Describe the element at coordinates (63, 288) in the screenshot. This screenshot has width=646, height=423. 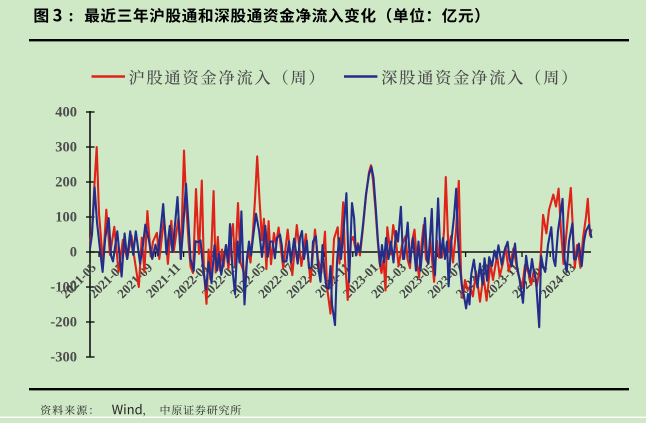
I see `svg-text: -100` at that location.